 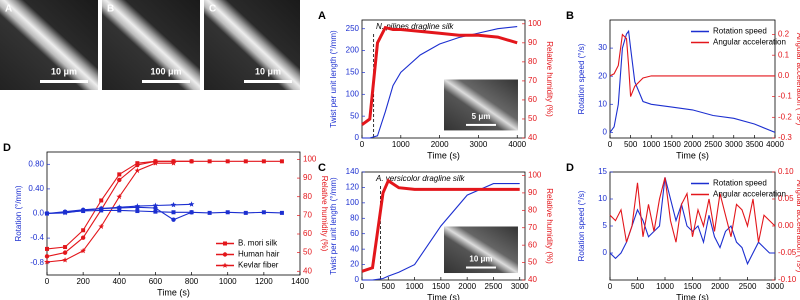 What do you see at coordinates (310, 159) in the screenshot?
I see `y2-tick-label: 100` at bounding box center [310, 159].